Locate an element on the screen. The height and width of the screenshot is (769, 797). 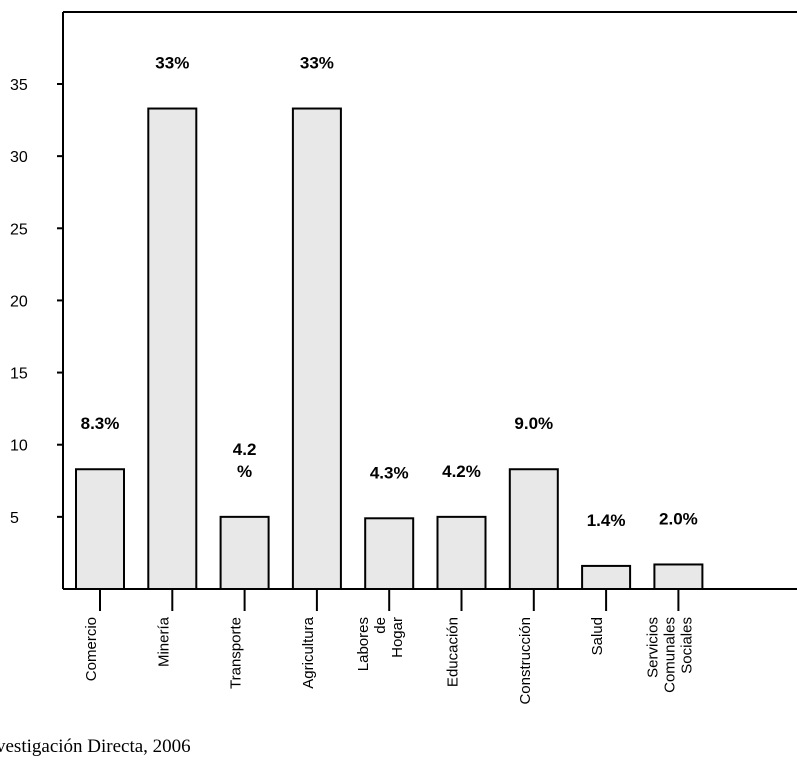
source-note: vestigación Directa, 2006 is located at coordinates (95, 746).